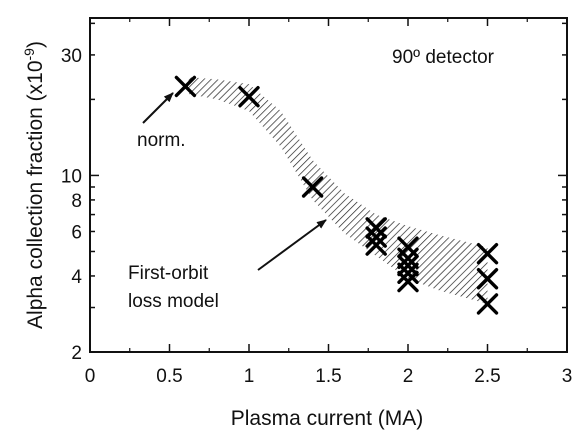 The image size is (577, 436). I want to click on norm-arrow, so click(158, 108).